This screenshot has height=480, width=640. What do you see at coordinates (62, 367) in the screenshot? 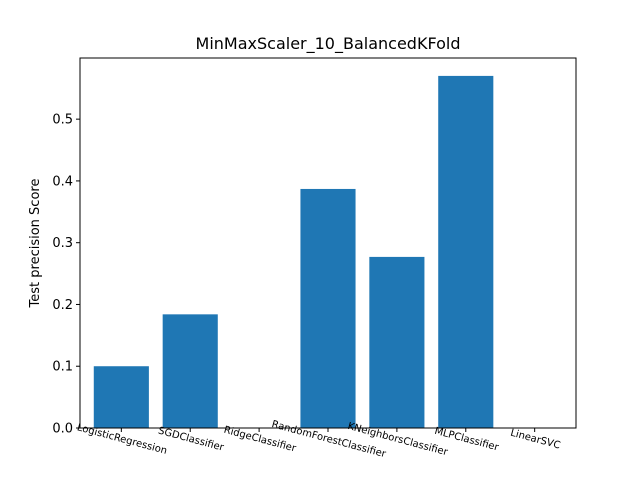
I see `y-tick-label: 0.1` at bounding box center [62, 367].